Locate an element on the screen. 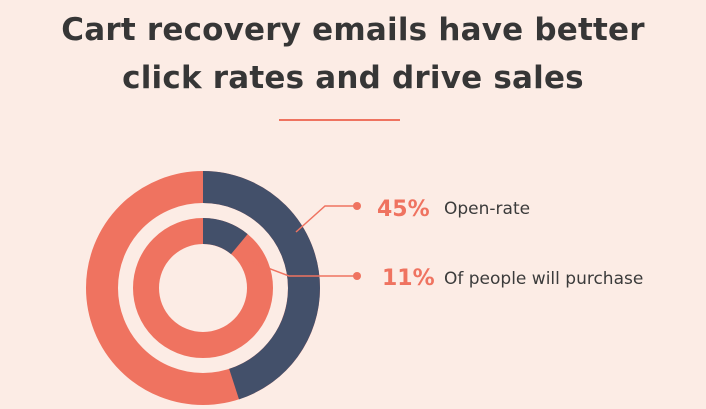  title-line-1: Cart recovery emails have better is located at coordinates (353, 30).